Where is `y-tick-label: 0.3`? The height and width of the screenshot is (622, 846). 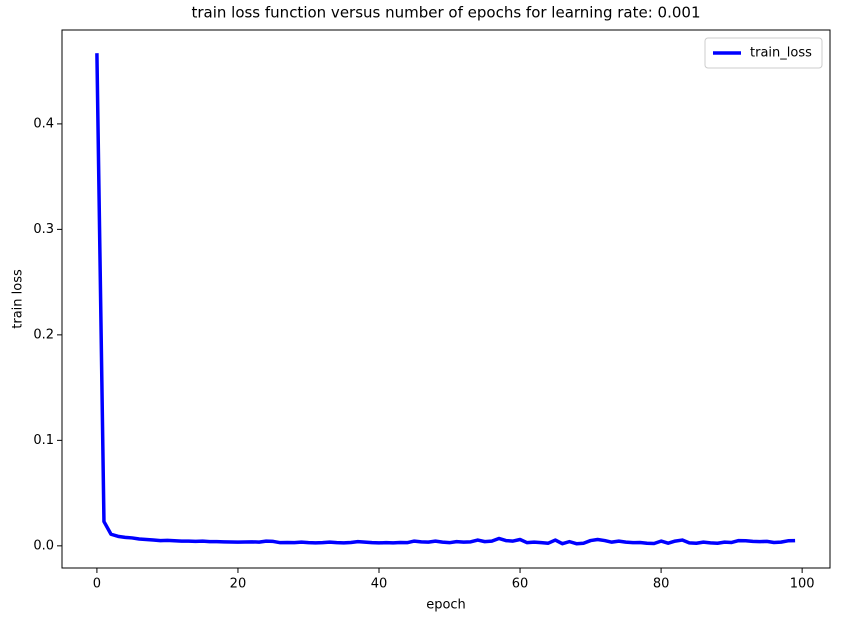
y-tick-label: 0.3 is located at coordinates (43, 229).